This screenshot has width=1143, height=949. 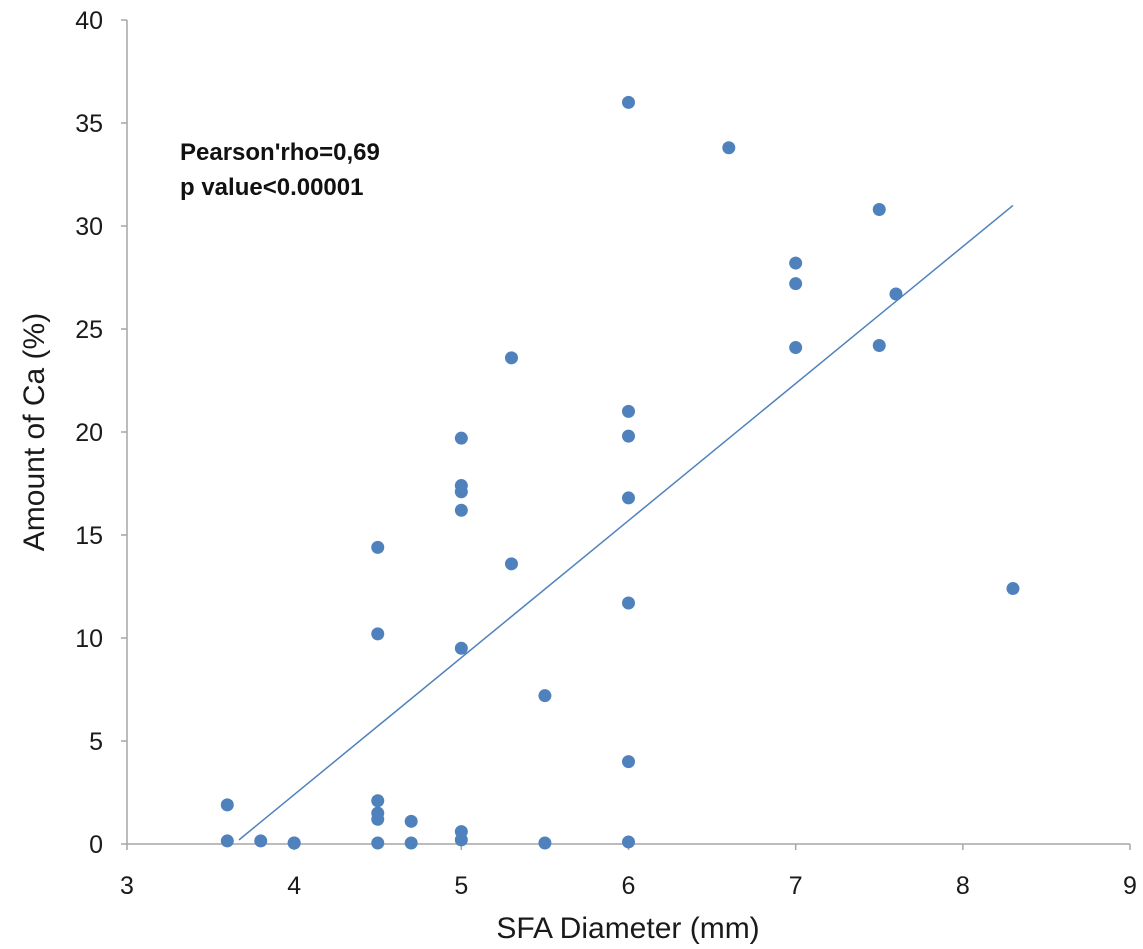 What do you see at coordinates (280, 170) in the screenshot?
I see `annotations: Pearson'rho=0,69 p value<0.00001` at bounding box center [280, 170].